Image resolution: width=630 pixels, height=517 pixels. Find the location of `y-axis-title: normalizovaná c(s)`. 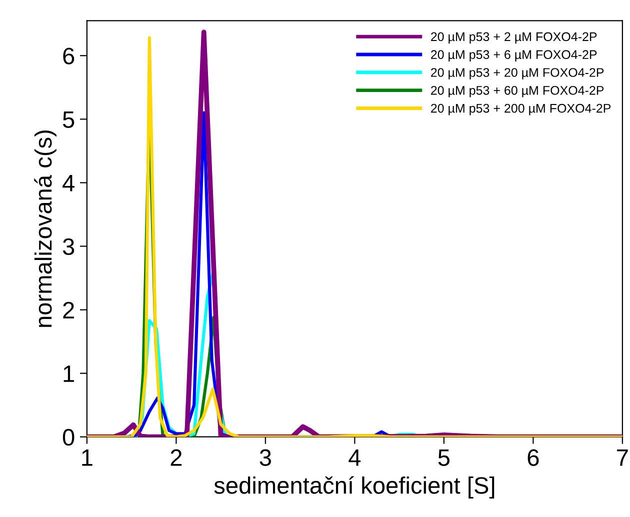

y-axis-title: normalizovaná c(s) is located at coordinates (45, 228).